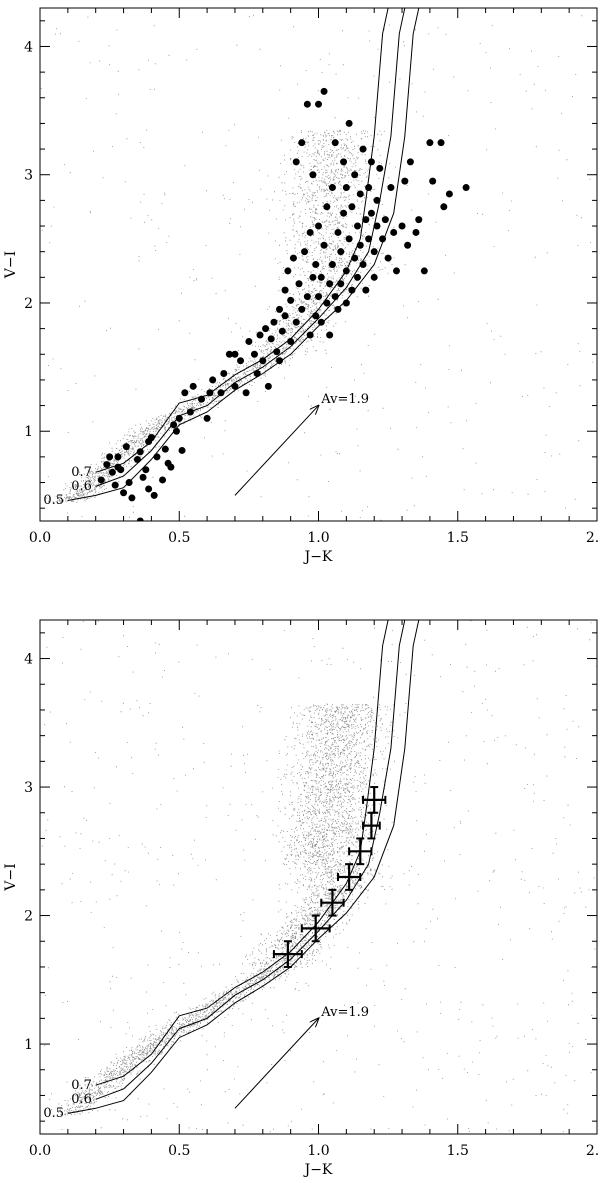 This screenshot has height=1183, width=600. I want to click on y-axis-label: V−I, so click(11, 877).